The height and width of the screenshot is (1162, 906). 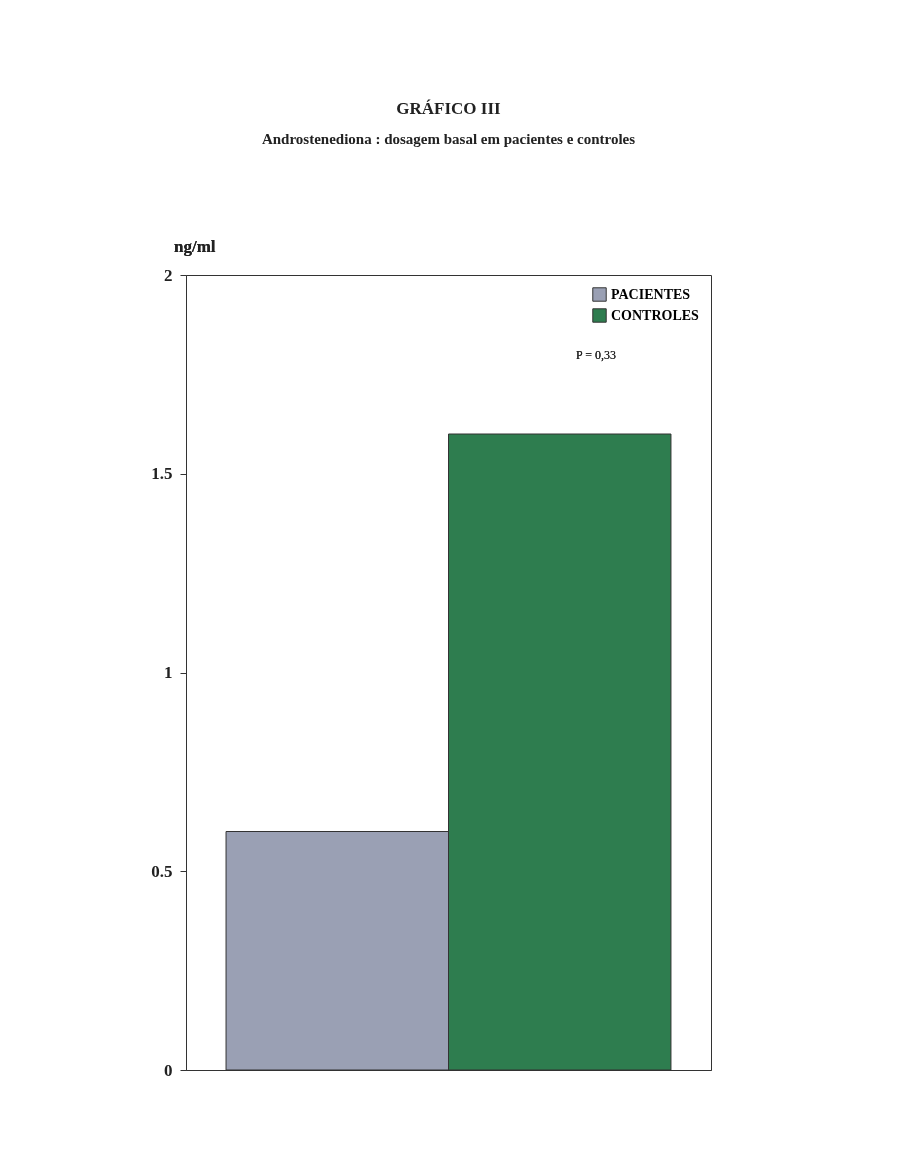 I want to click on y-tick-label: 1.5, so click(x=162, y=474).